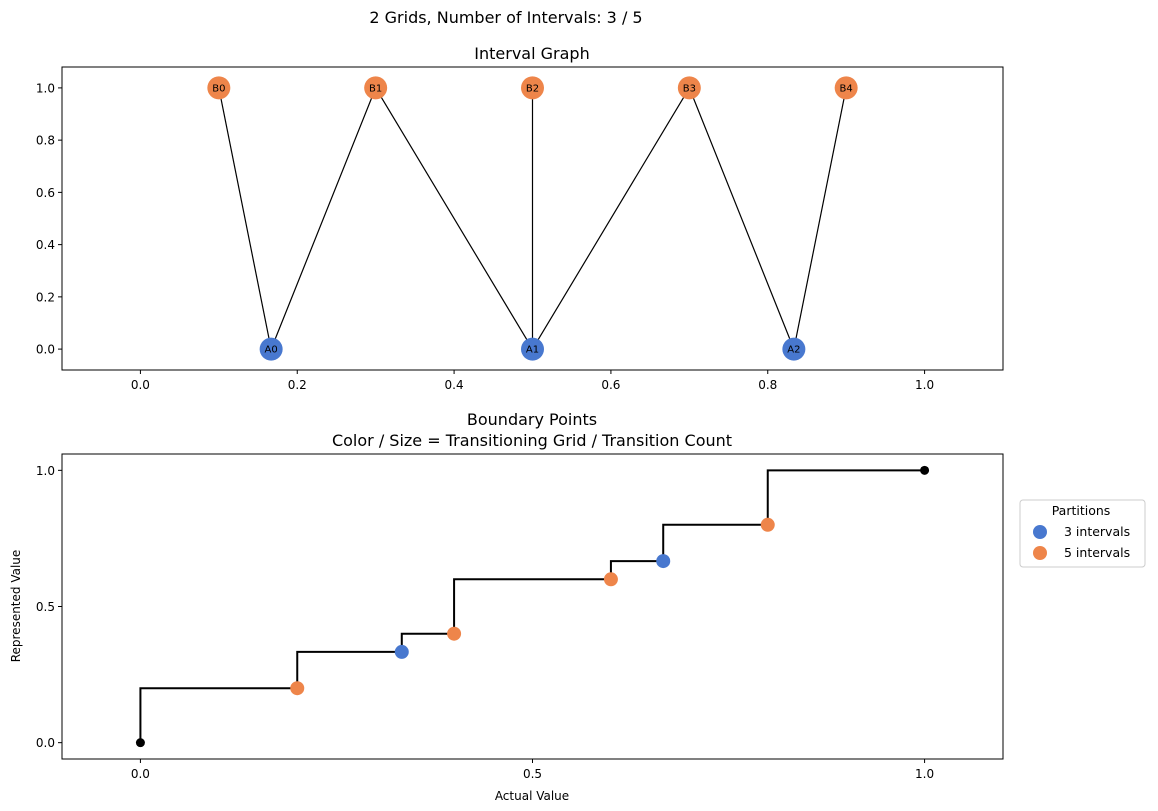 This screenshot has width=1158, height=811. What do you see at coordinates (505, 17) in the screenshot?
I see `figure-suptitle: 2 Grids, Number of Intervals: 3 / 5` at bounding box center [505, 17].